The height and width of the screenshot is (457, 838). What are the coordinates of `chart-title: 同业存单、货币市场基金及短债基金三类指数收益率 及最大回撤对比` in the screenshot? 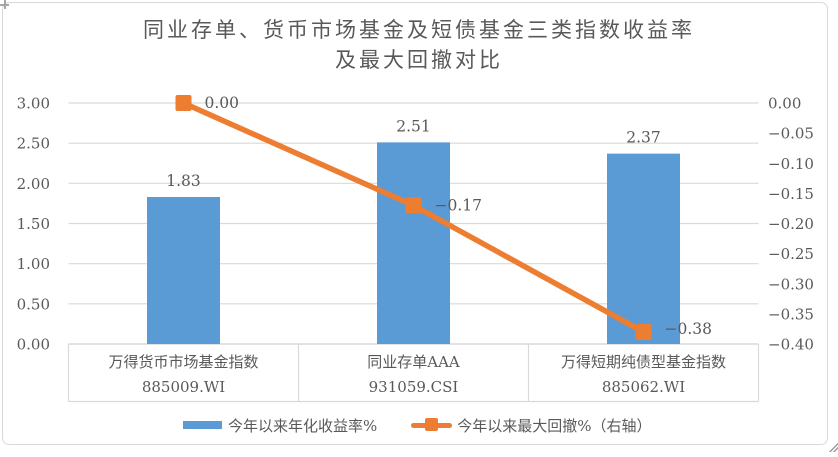 It's located at (419, 45).